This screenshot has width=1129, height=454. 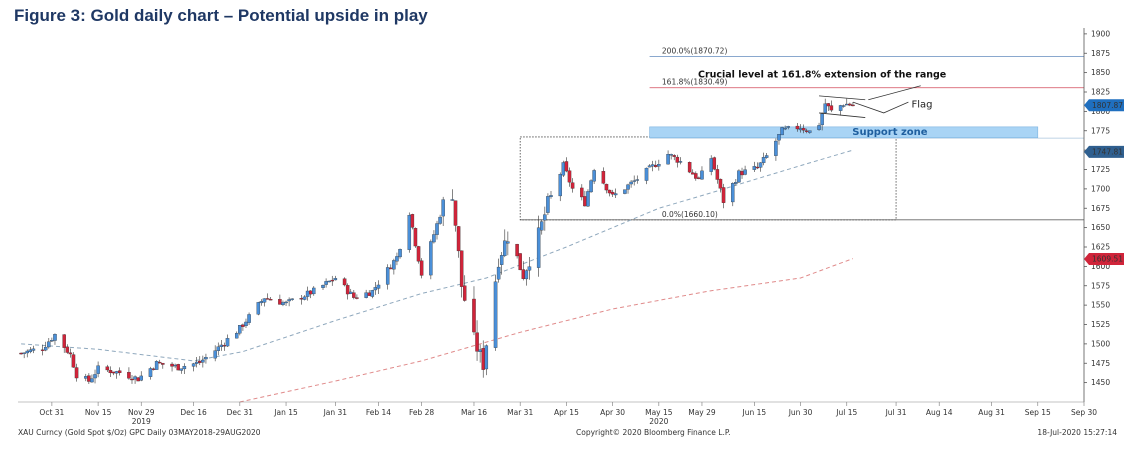 I want to click on x-tick-label: Feb 28, so click(x=421, y=412).